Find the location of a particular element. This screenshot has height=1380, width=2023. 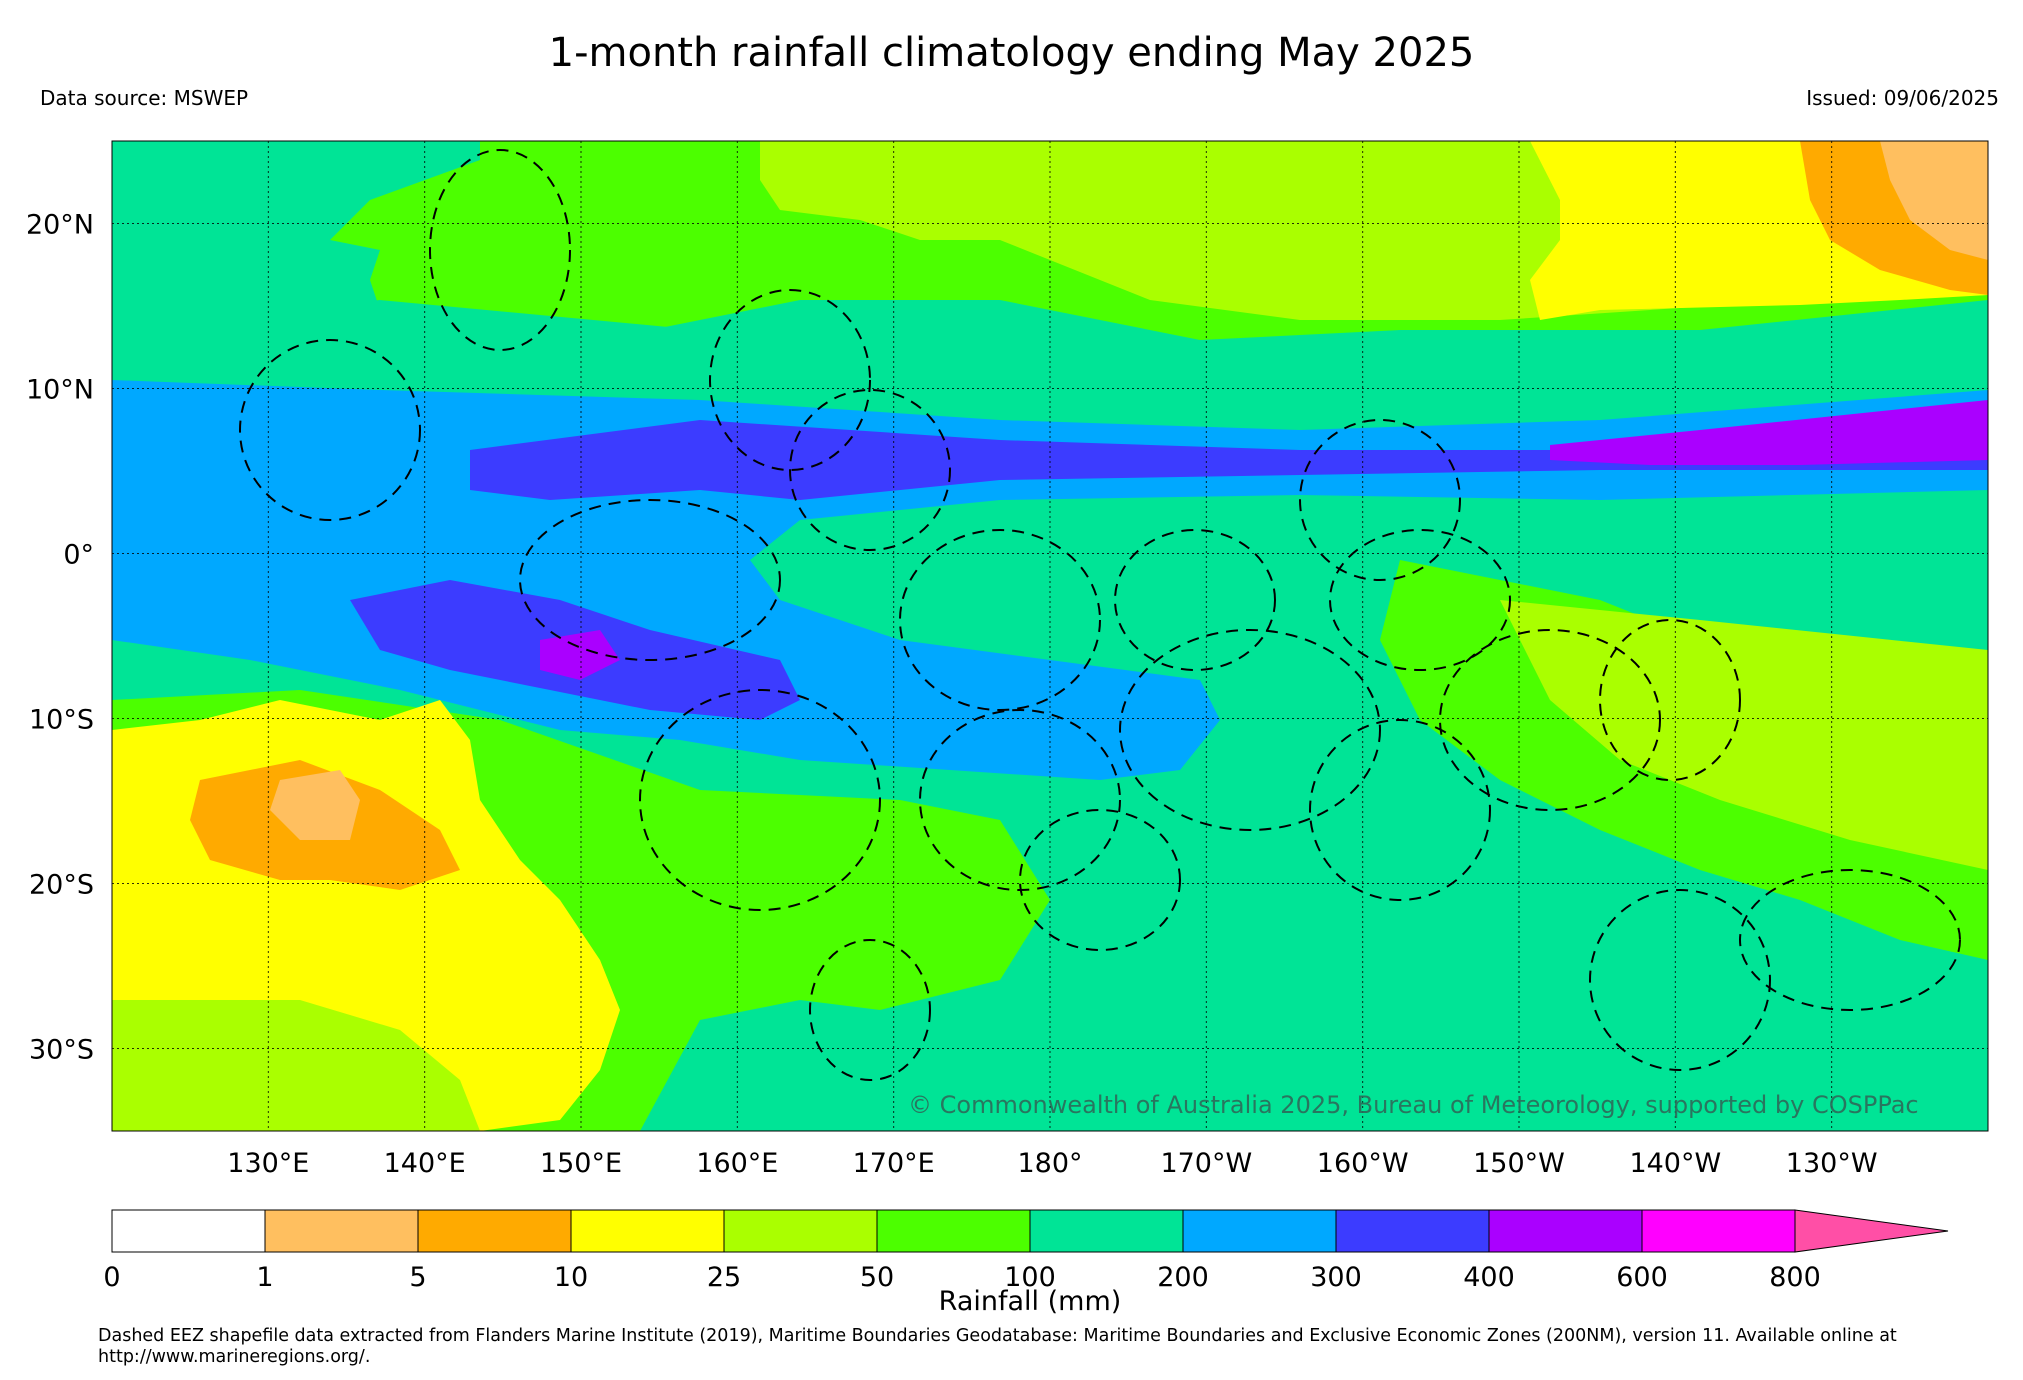

data-source-label: Data source: MSWEP is located at coordinates (144, 98).